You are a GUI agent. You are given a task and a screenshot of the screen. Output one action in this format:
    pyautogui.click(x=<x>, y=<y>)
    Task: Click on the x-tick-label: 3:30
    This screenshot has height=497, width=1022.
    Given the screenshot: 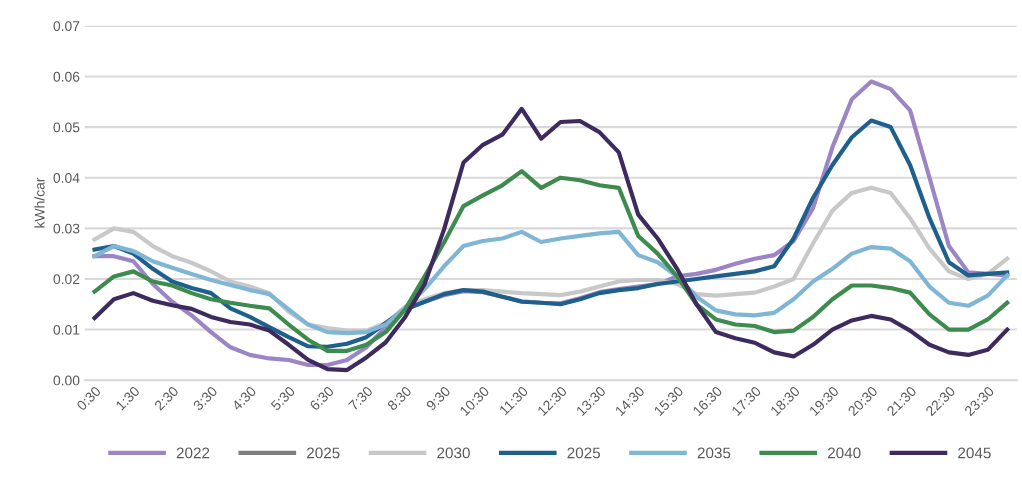 What is the action you would take?
    pyautogui.click(x=205, y=398)
    